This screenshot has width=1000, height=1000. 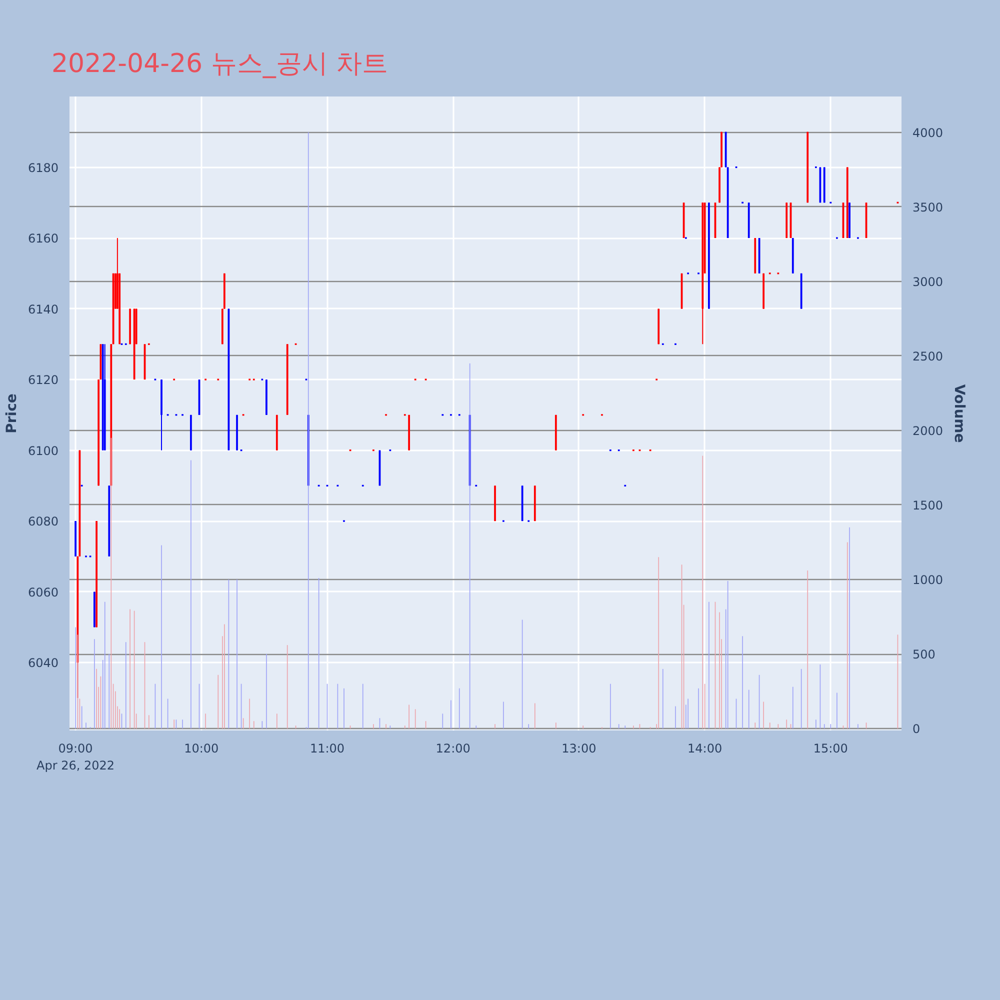 I want to click on y2-axis-title: Volume, so click(x=959, y=413).